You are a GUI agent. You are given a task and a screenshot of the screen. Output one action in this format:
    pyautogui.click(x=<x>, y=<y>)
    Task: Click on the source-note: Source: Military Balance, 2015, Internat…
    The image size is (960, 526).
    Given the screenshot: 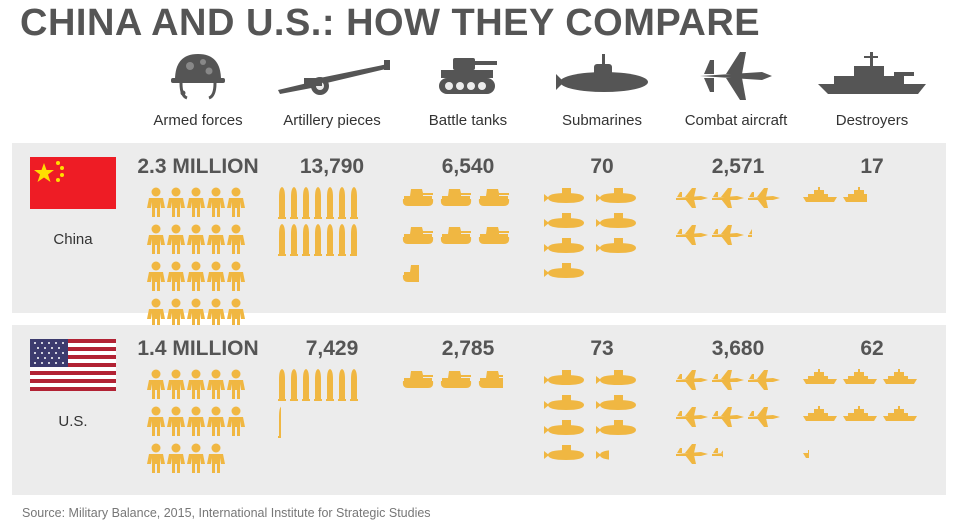 What is the action you would take?
    pyautogui.click(x=226, y=513)
    